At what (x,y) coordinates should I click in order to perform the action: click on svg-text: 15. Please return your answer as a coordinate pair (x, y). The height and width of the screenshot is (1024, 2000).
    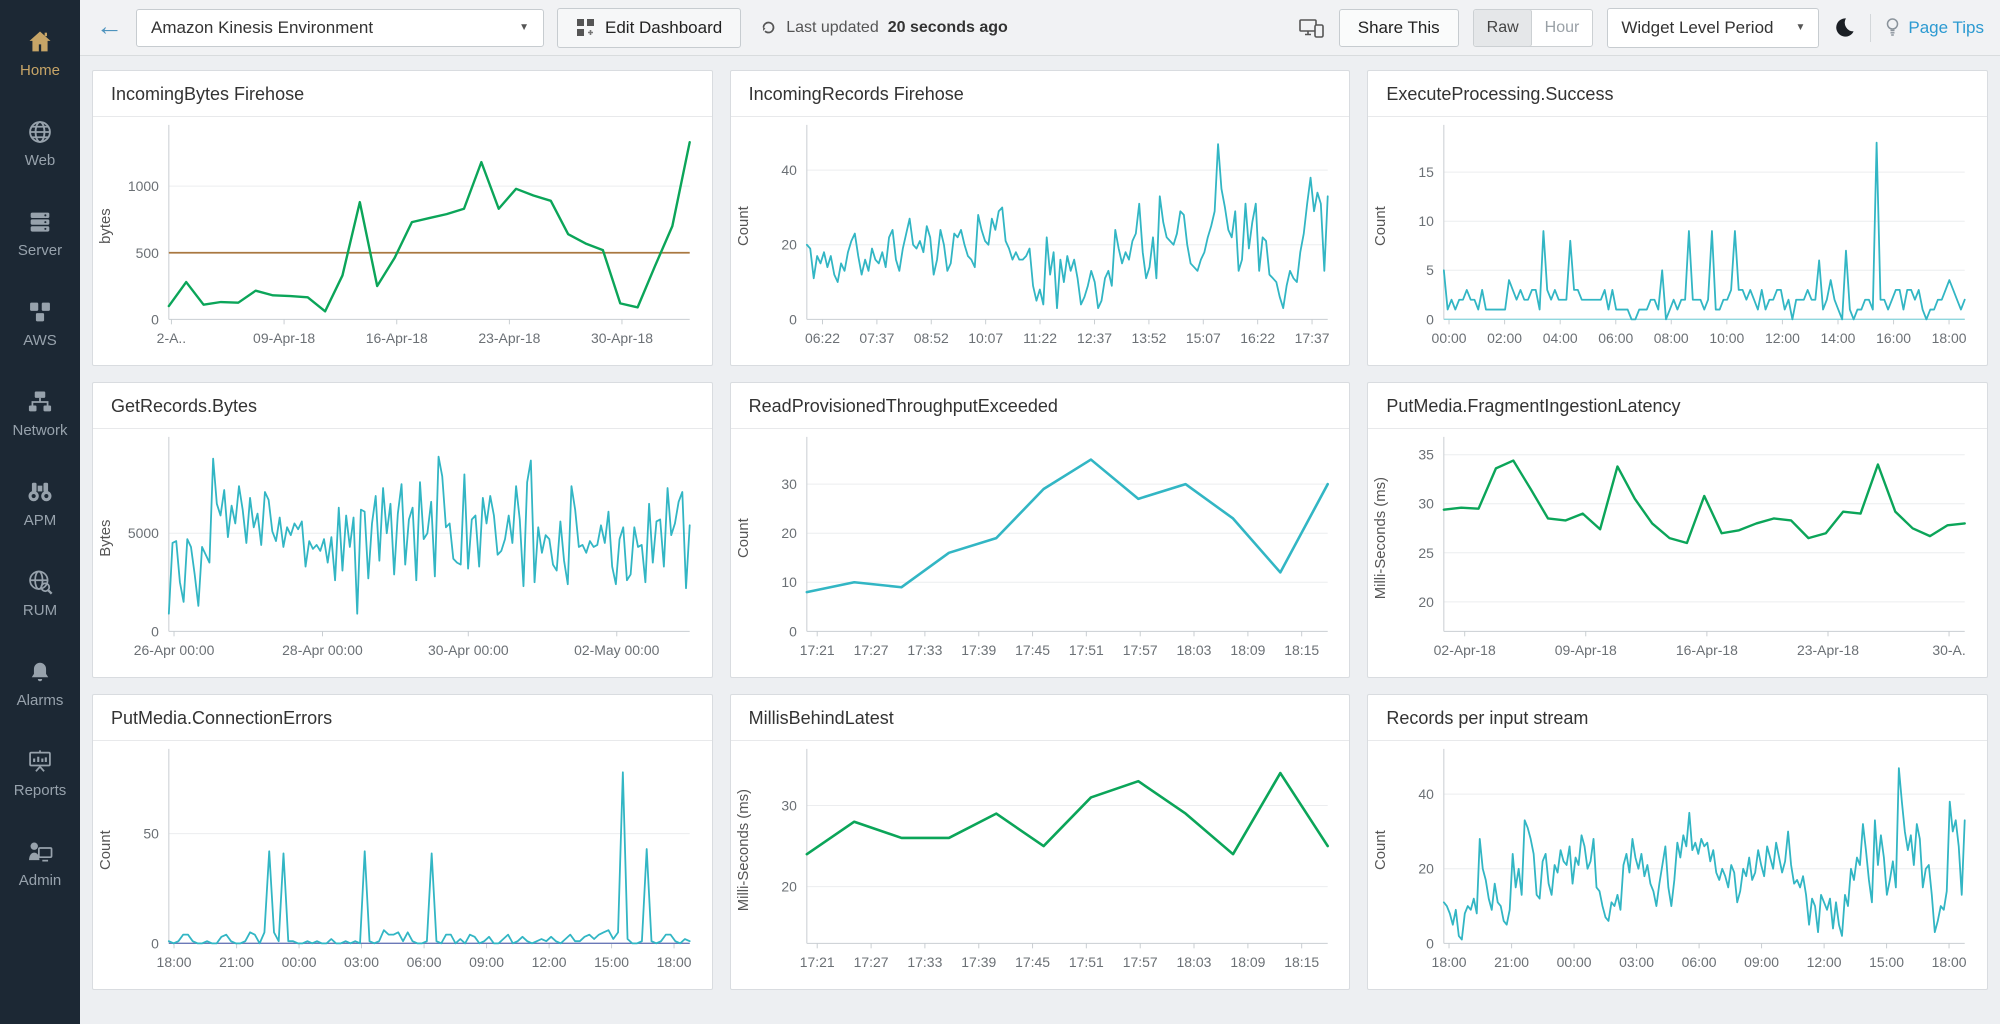
    Looking at the image, I should click on (1427, 172).